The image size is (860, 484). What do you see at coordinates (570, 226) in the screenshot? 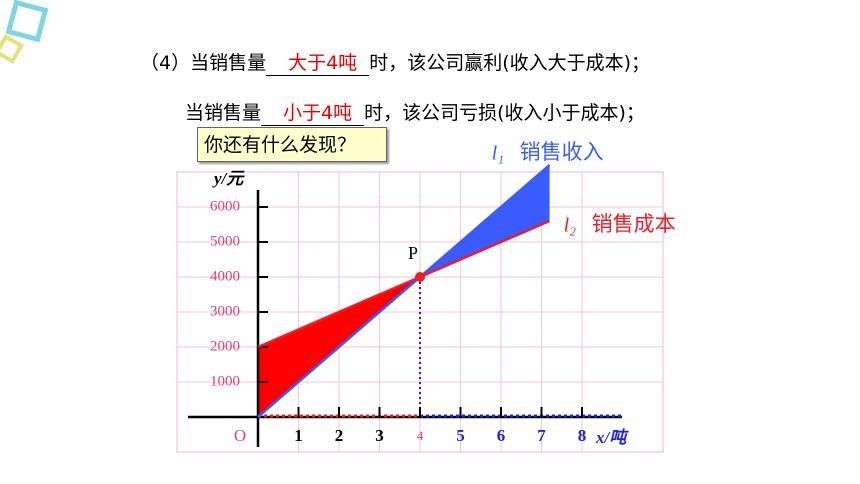
I see `line-label: l₂` at bounding box center [570, 226].